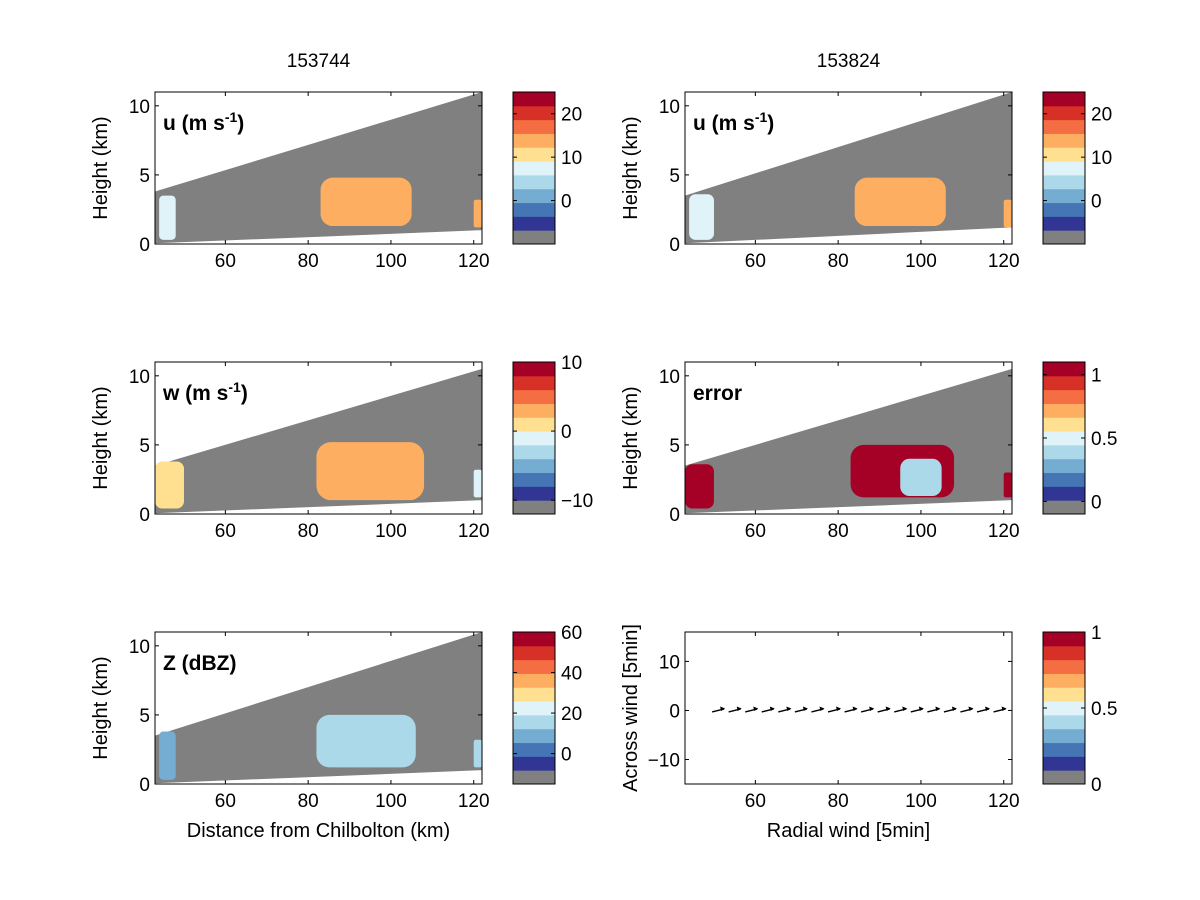 This screenshot has width=1200, height=900. I want to click on panel-title: 153744, so click(319, 61).